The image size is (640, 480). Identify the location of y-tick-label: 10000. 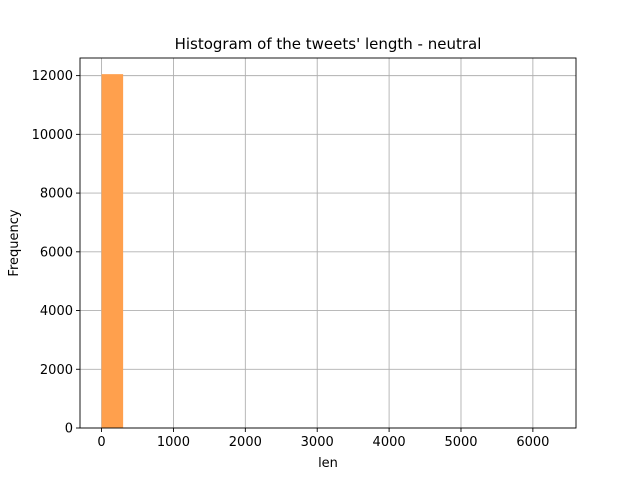
(52, 135).